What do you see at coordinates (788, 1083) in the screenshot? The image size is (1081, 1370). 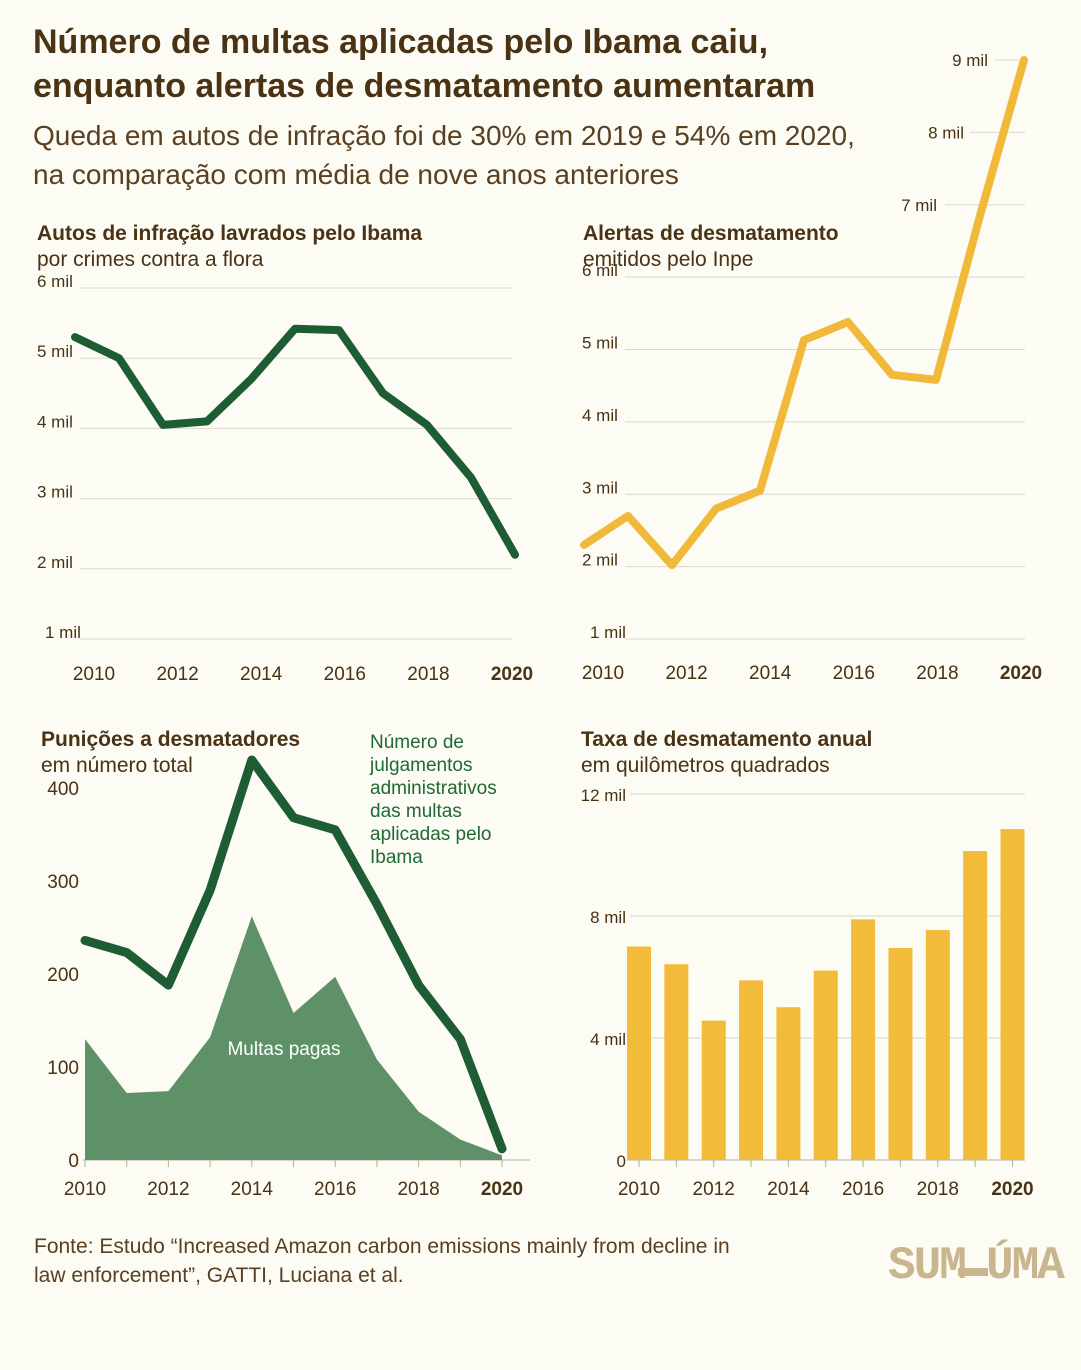 I see `chart-taxa-bar-2014` at bounding box center [788, 1083].